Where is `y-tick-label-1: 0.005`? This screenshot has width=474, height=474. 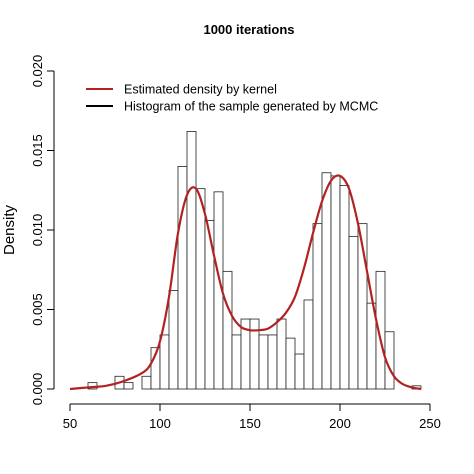 y-tick-label-1: 0.005 is located at coordinates (37, 309).